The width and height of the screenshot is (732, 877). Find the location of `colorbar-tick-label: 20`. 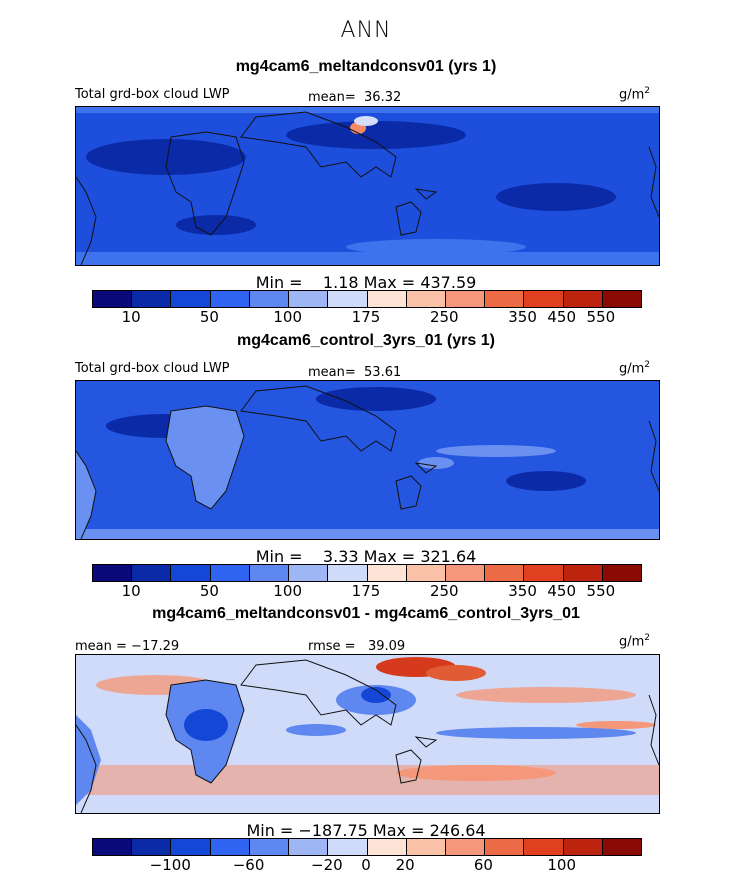

colorbar-tick-label: 20 is located at coordinates (405, 865).